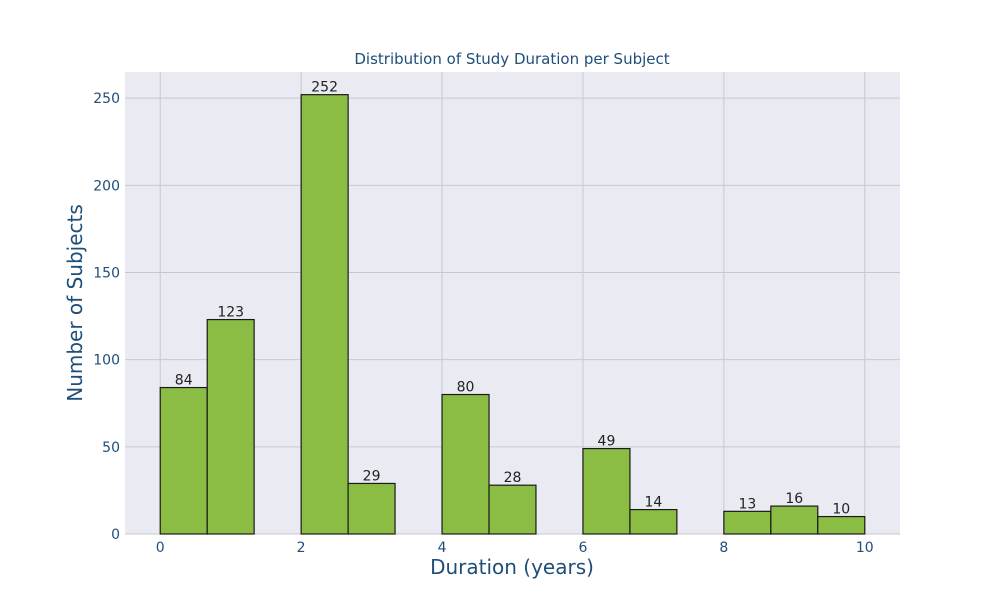 The height and width of the screenshot is (600, 1000). What do you see at coordinates (607, 442) in the screenshot?
I see `bar-value-label: 49` at bounding box center [607, 442].